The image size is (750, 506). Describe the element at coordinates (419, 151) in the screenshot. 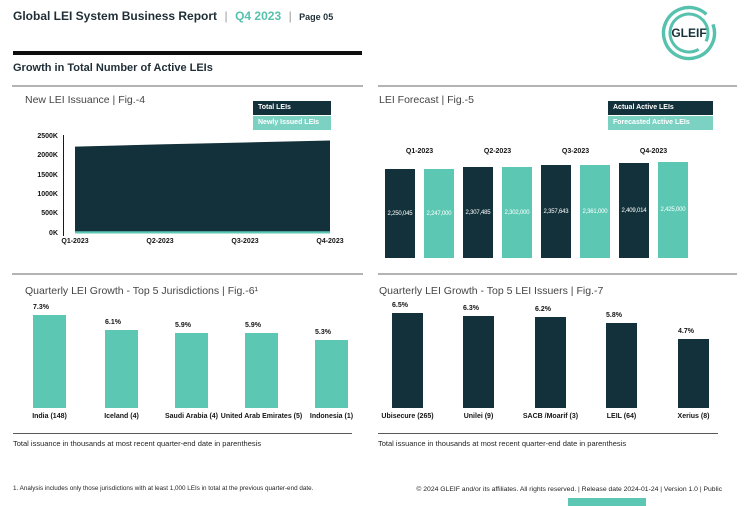

I see `fig5-category-label: Q1-2023` at that location.